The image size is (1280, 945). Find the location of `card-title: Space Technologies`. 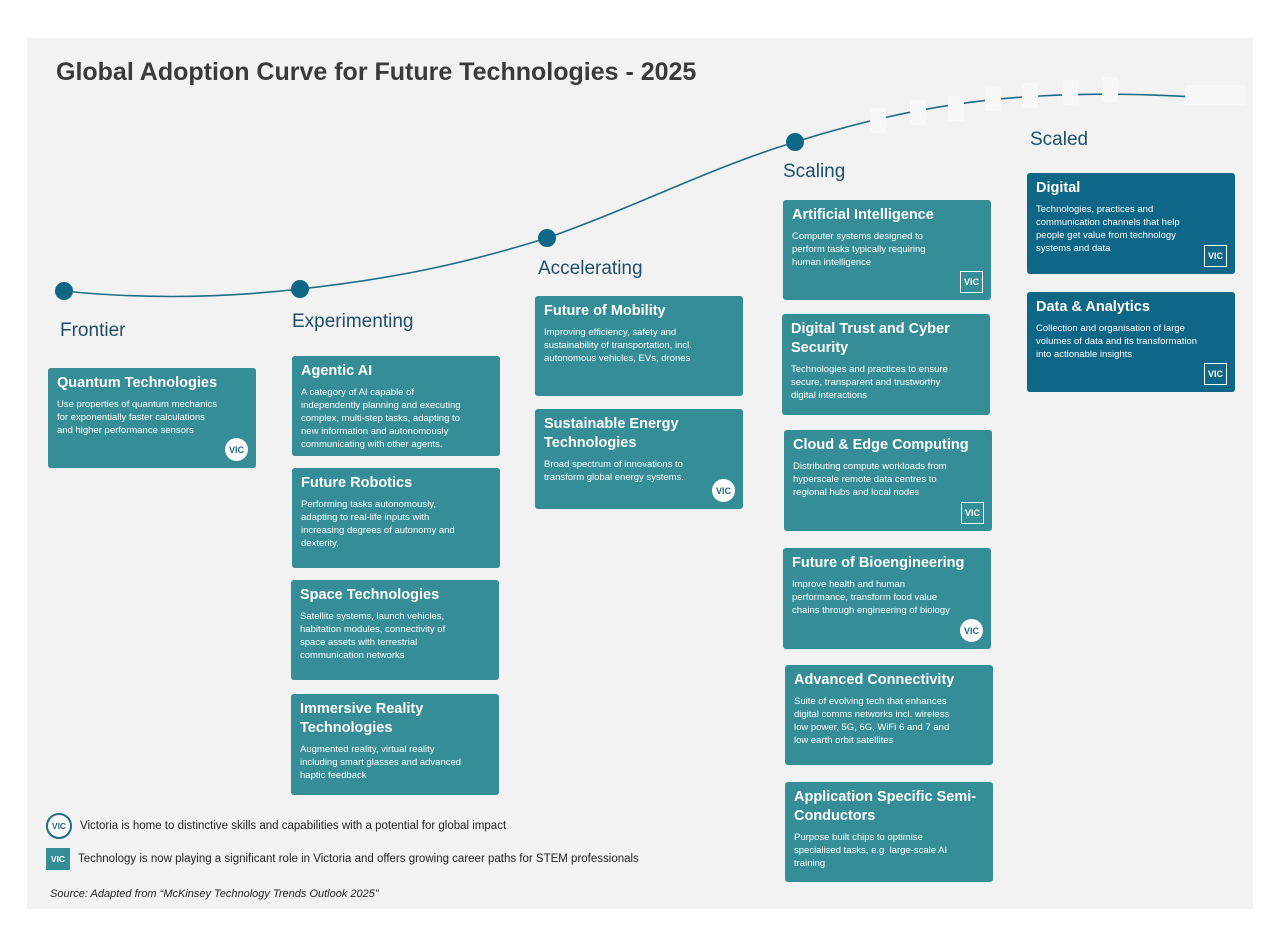

card-title: Space Technologies is located at coordinates (370, 595).